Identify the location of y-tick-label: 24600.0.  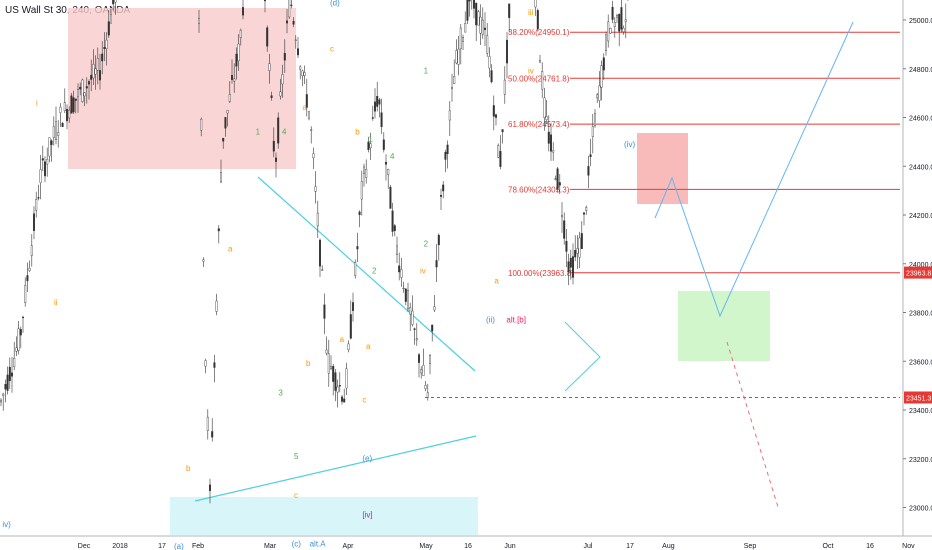
(920, 119).